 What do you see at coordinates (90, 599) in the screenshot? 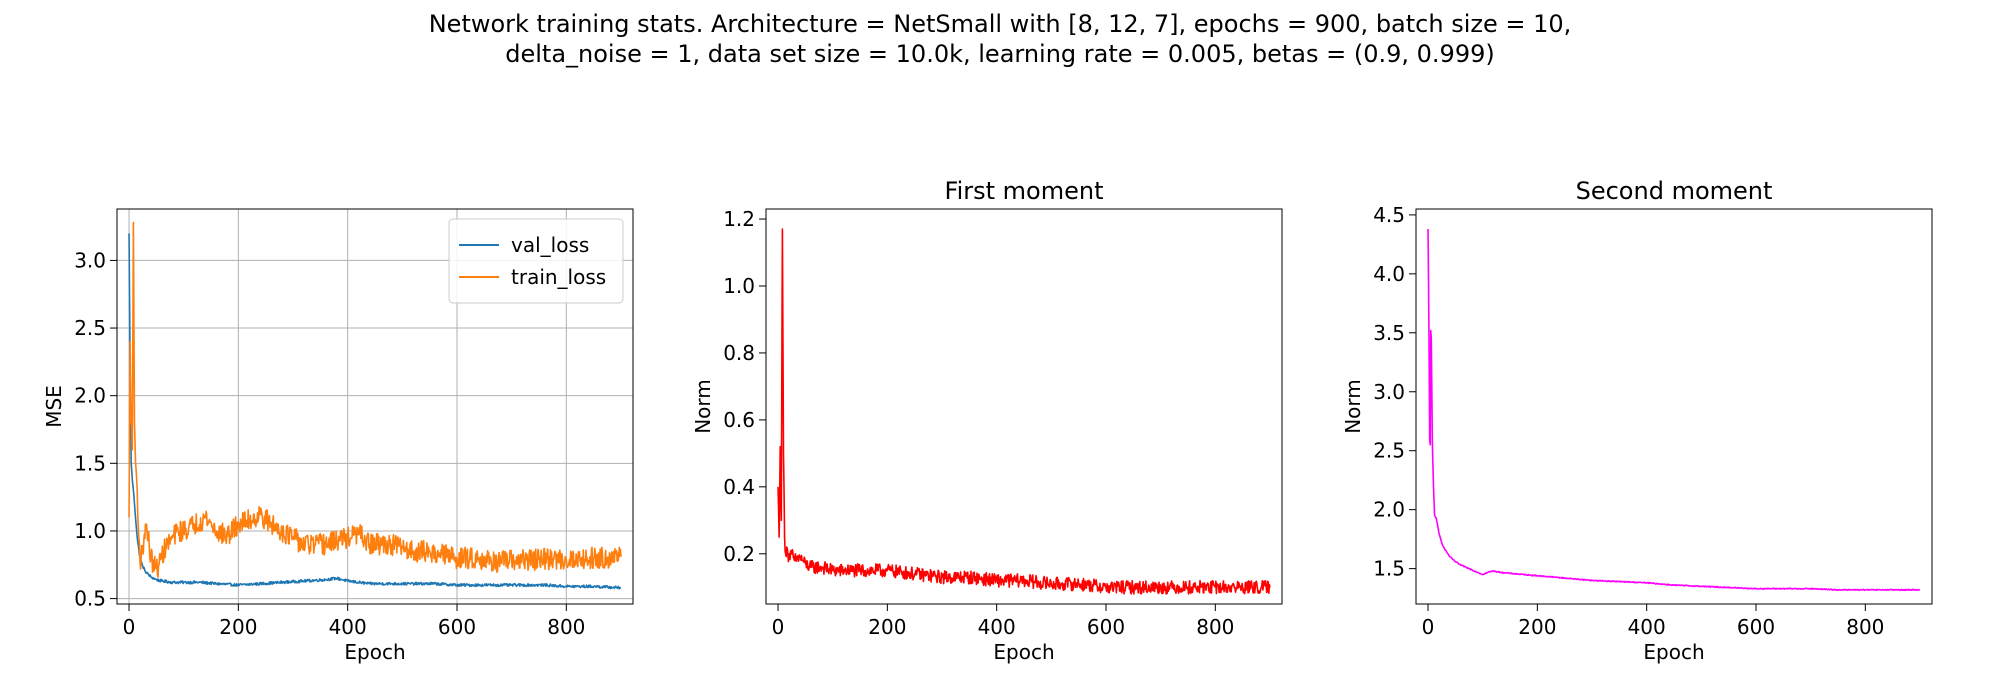
I see `y-tick-label: 0.5` at bounding box center [90, 599].